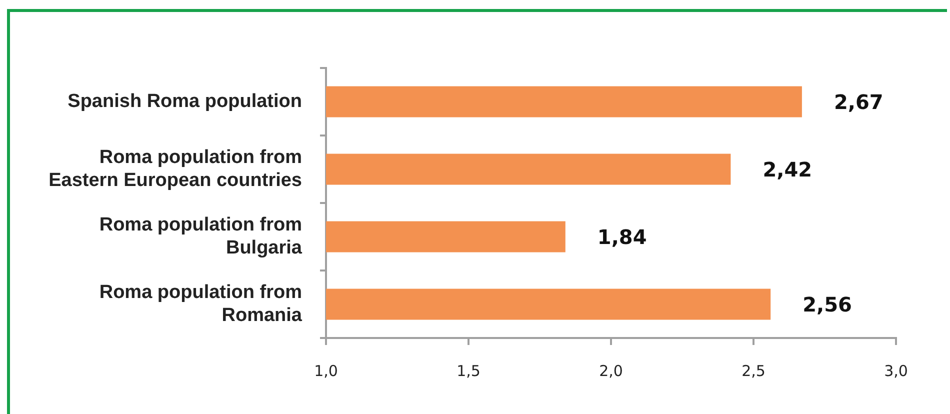  I want to click on data-label: 2,56, so click(827, 304).